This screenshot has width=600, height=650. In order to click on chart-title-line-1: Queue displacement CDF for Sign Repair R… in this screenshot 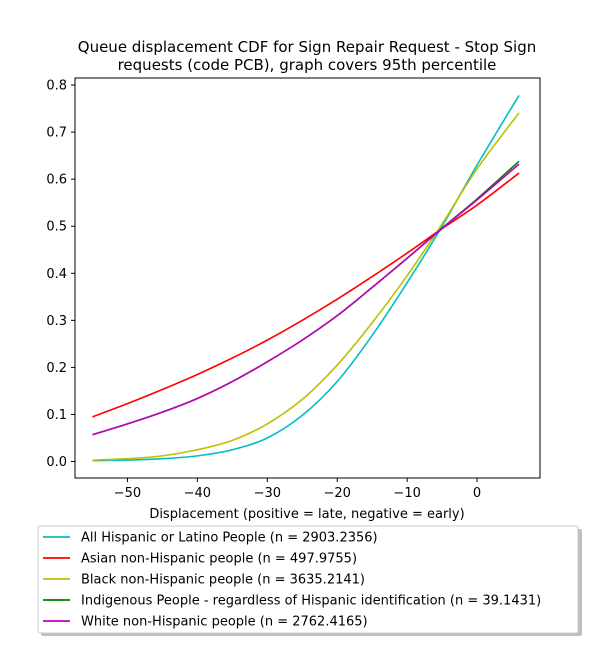, I will do `click(307, 47)`.